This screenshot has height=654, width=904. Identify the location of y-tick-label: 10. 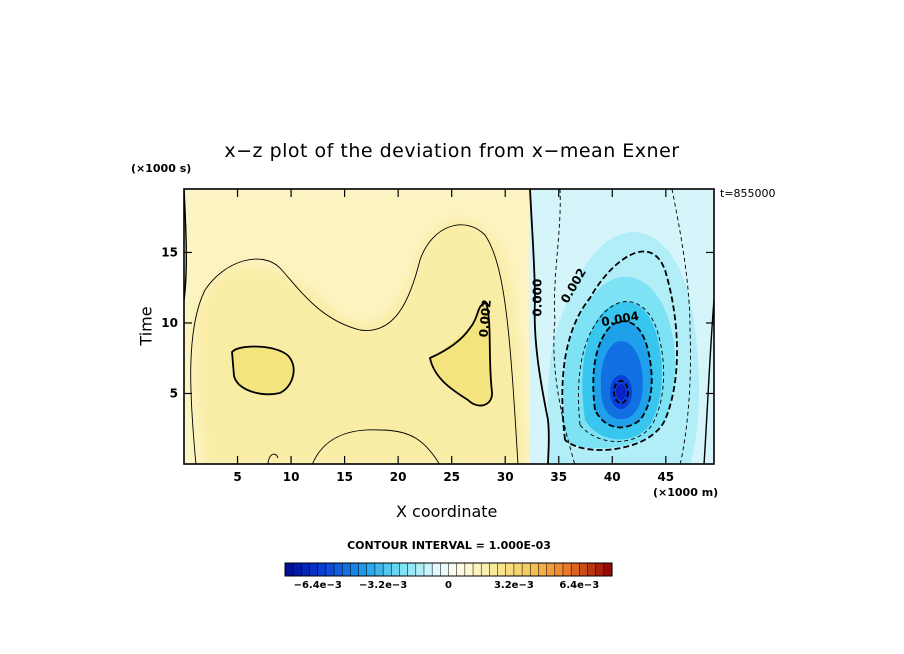
(169, 323).